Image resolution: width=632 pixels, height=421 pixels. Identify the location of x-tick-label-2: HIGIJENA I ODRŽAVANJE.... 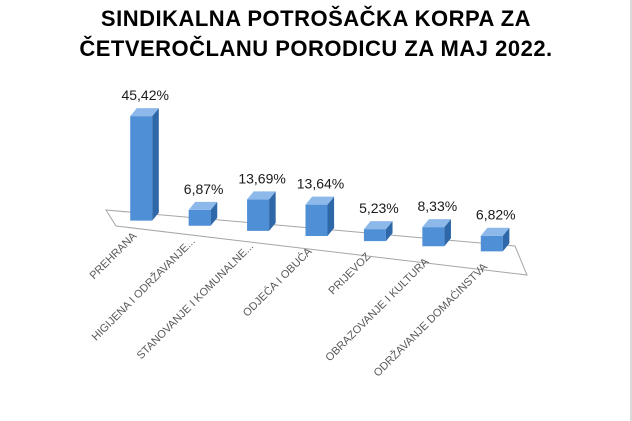
(143, 289).